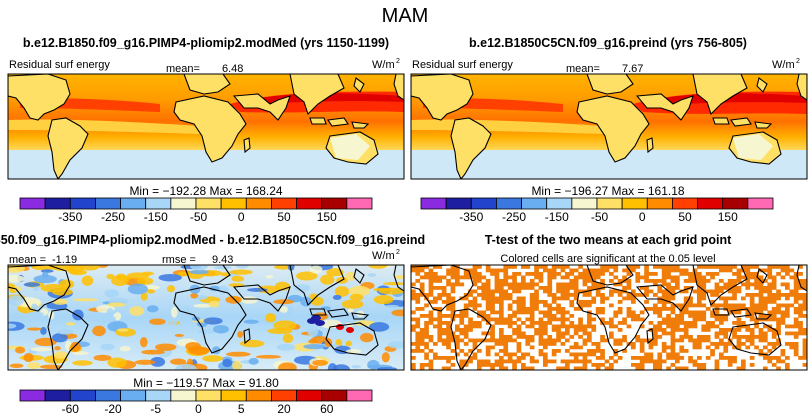 The height and width of the screenshot is (419, 810). Describe the element at coordinates (64, 260) in the screenshot. I see `panel-difference-mean-value: -1.19` at that location.